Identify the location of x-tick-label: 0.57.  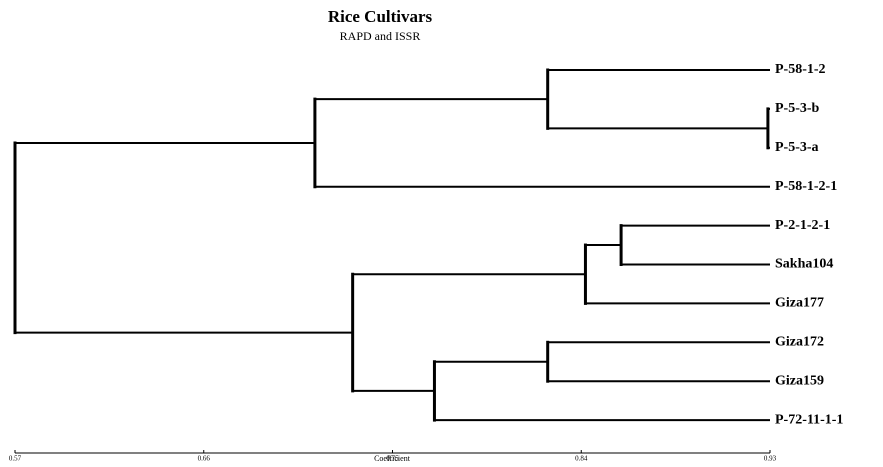
(15, 458).